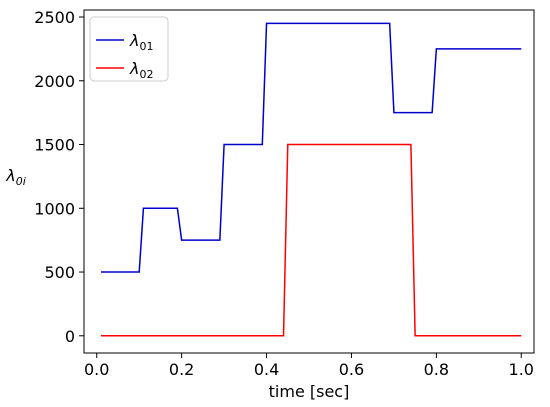  I want to click on y-axis-ticks: 0 500 1000 1500 2000 2500, so click(59, 177).